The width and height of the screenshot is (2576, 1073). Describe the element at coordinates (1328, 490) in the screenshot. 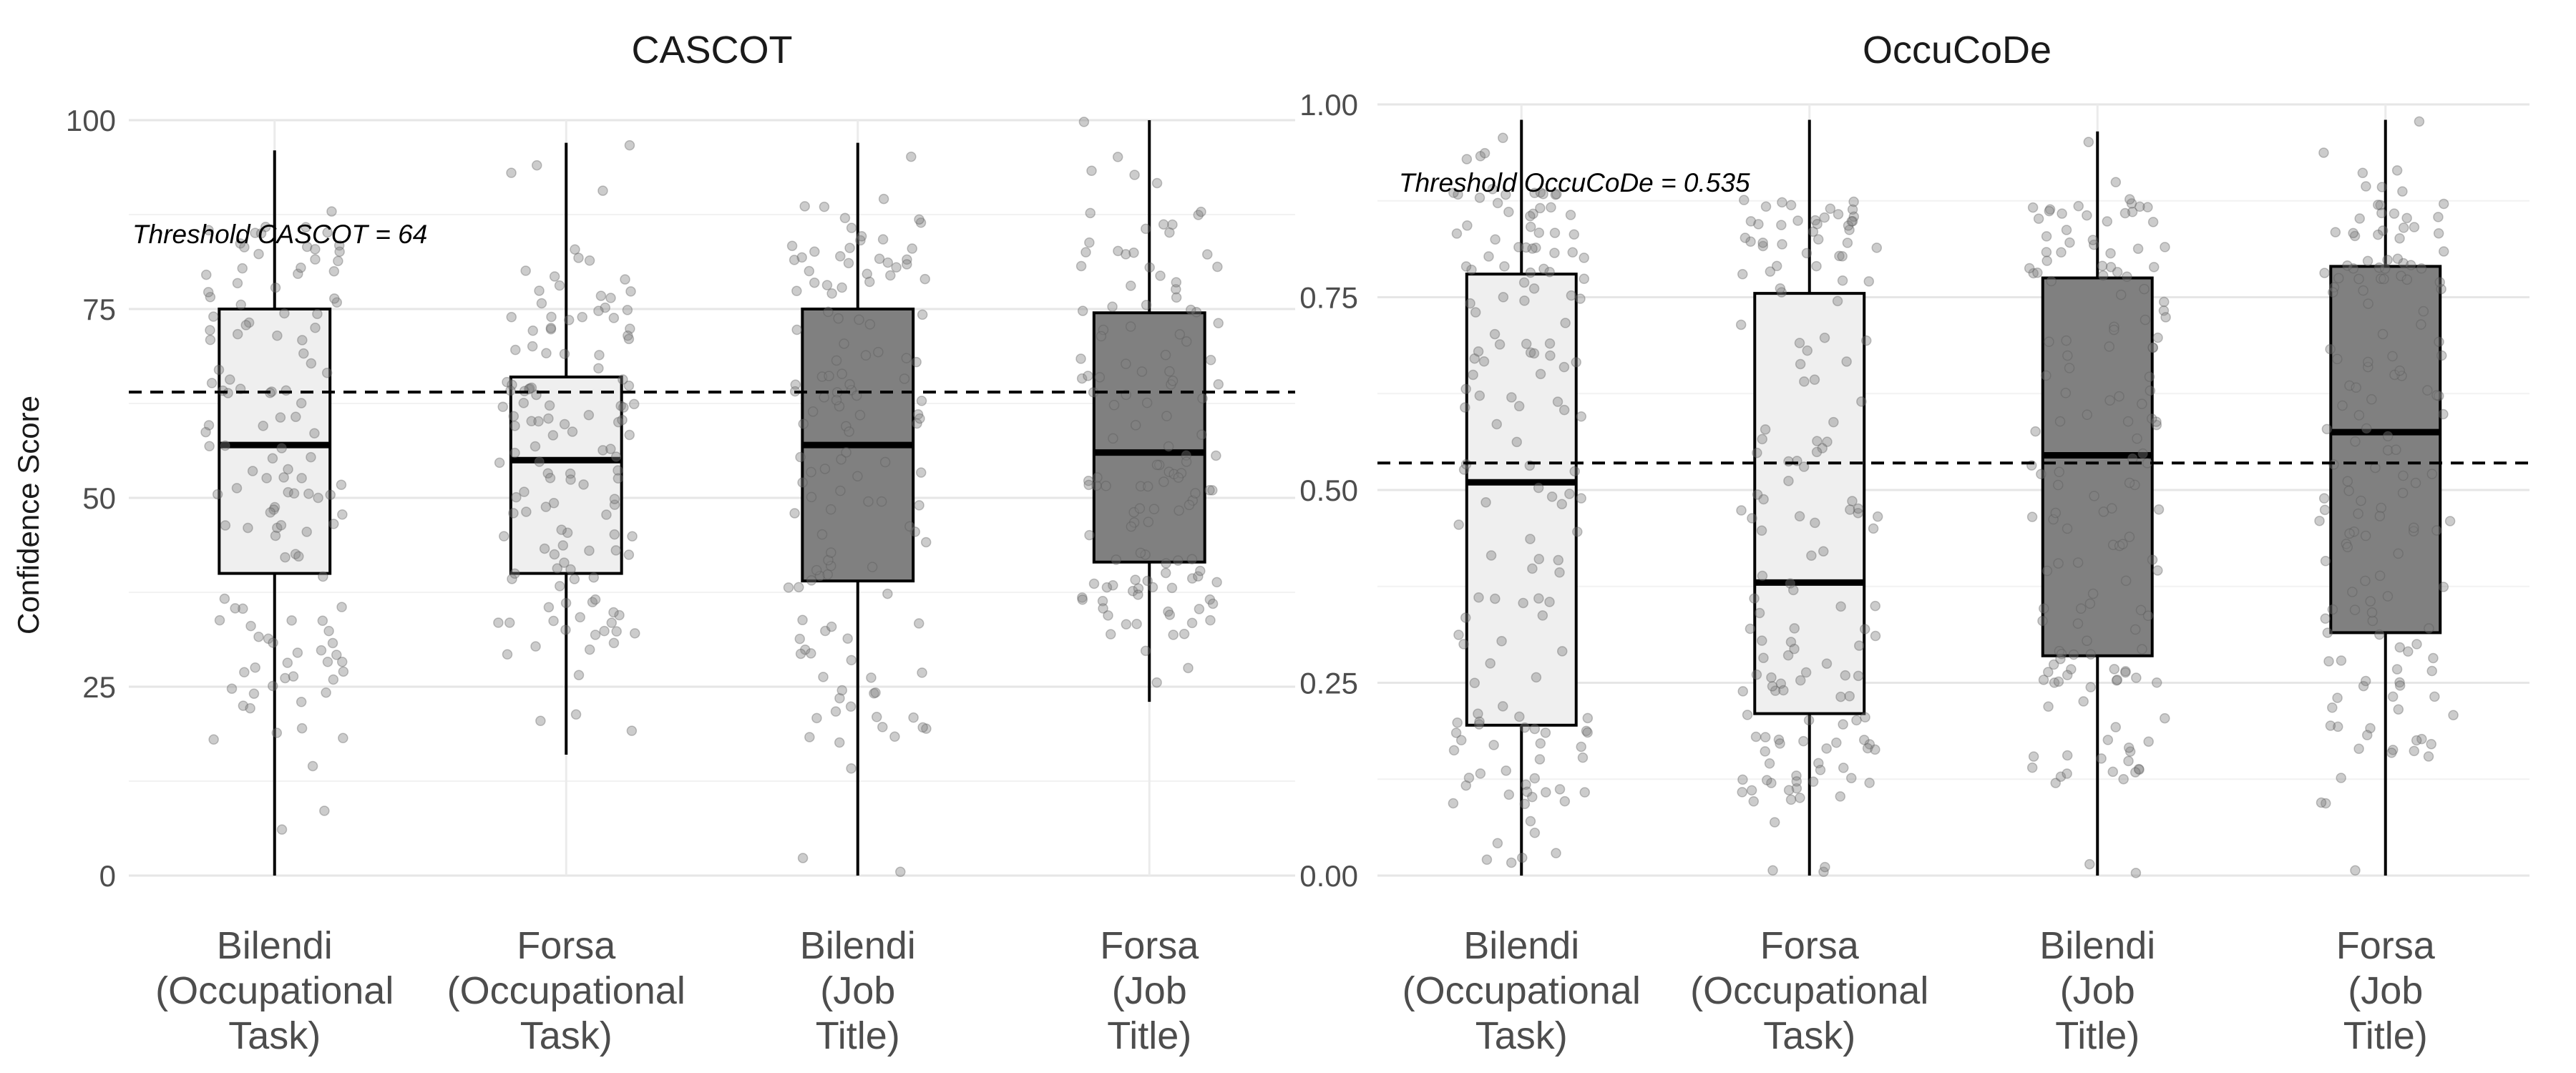

I see `y-tick-label: 0.50` at that location.